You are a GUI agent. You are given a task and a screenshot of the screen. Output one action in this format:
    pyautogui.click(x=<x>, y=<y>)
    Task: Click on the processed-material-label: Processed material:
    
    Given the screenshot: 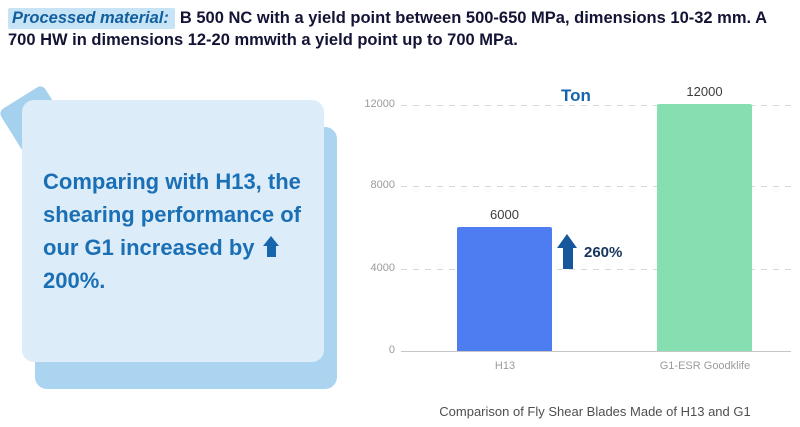 What is the action you would take?
    pyautogui.click(x=91, y=18)
    